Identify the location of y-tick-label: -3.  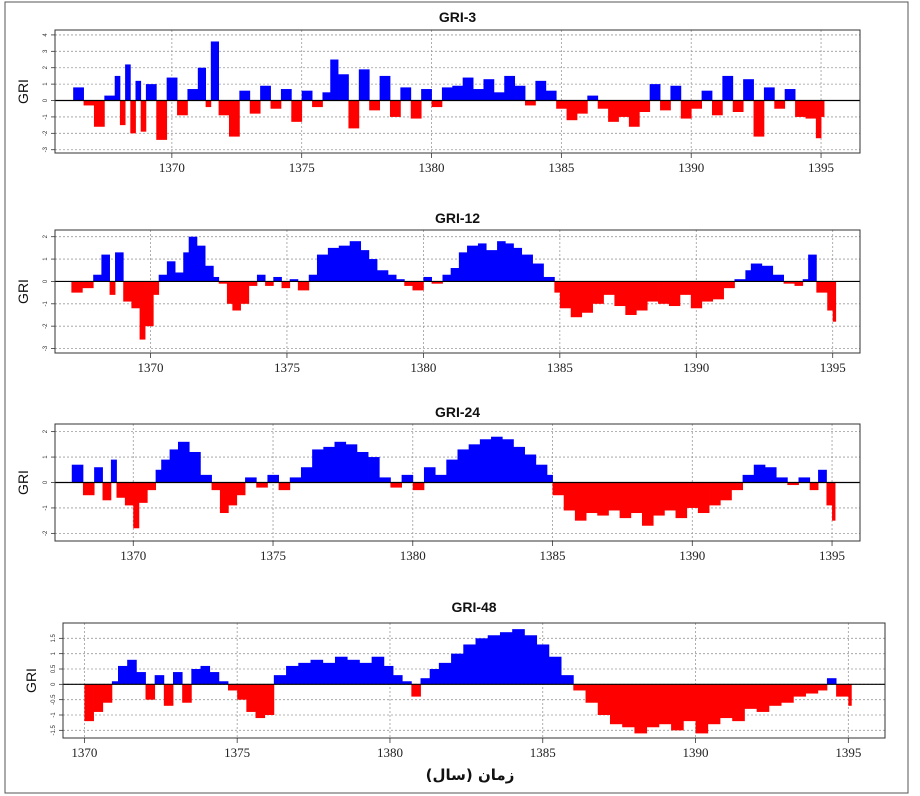
(46, 348).